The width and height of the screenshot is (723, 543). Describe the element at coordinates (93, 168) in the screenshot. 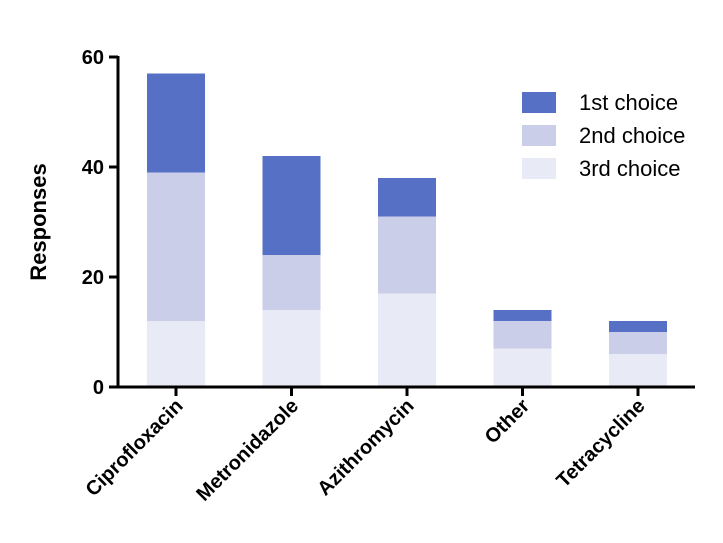

I see `y-tick-label: 40` at that location.